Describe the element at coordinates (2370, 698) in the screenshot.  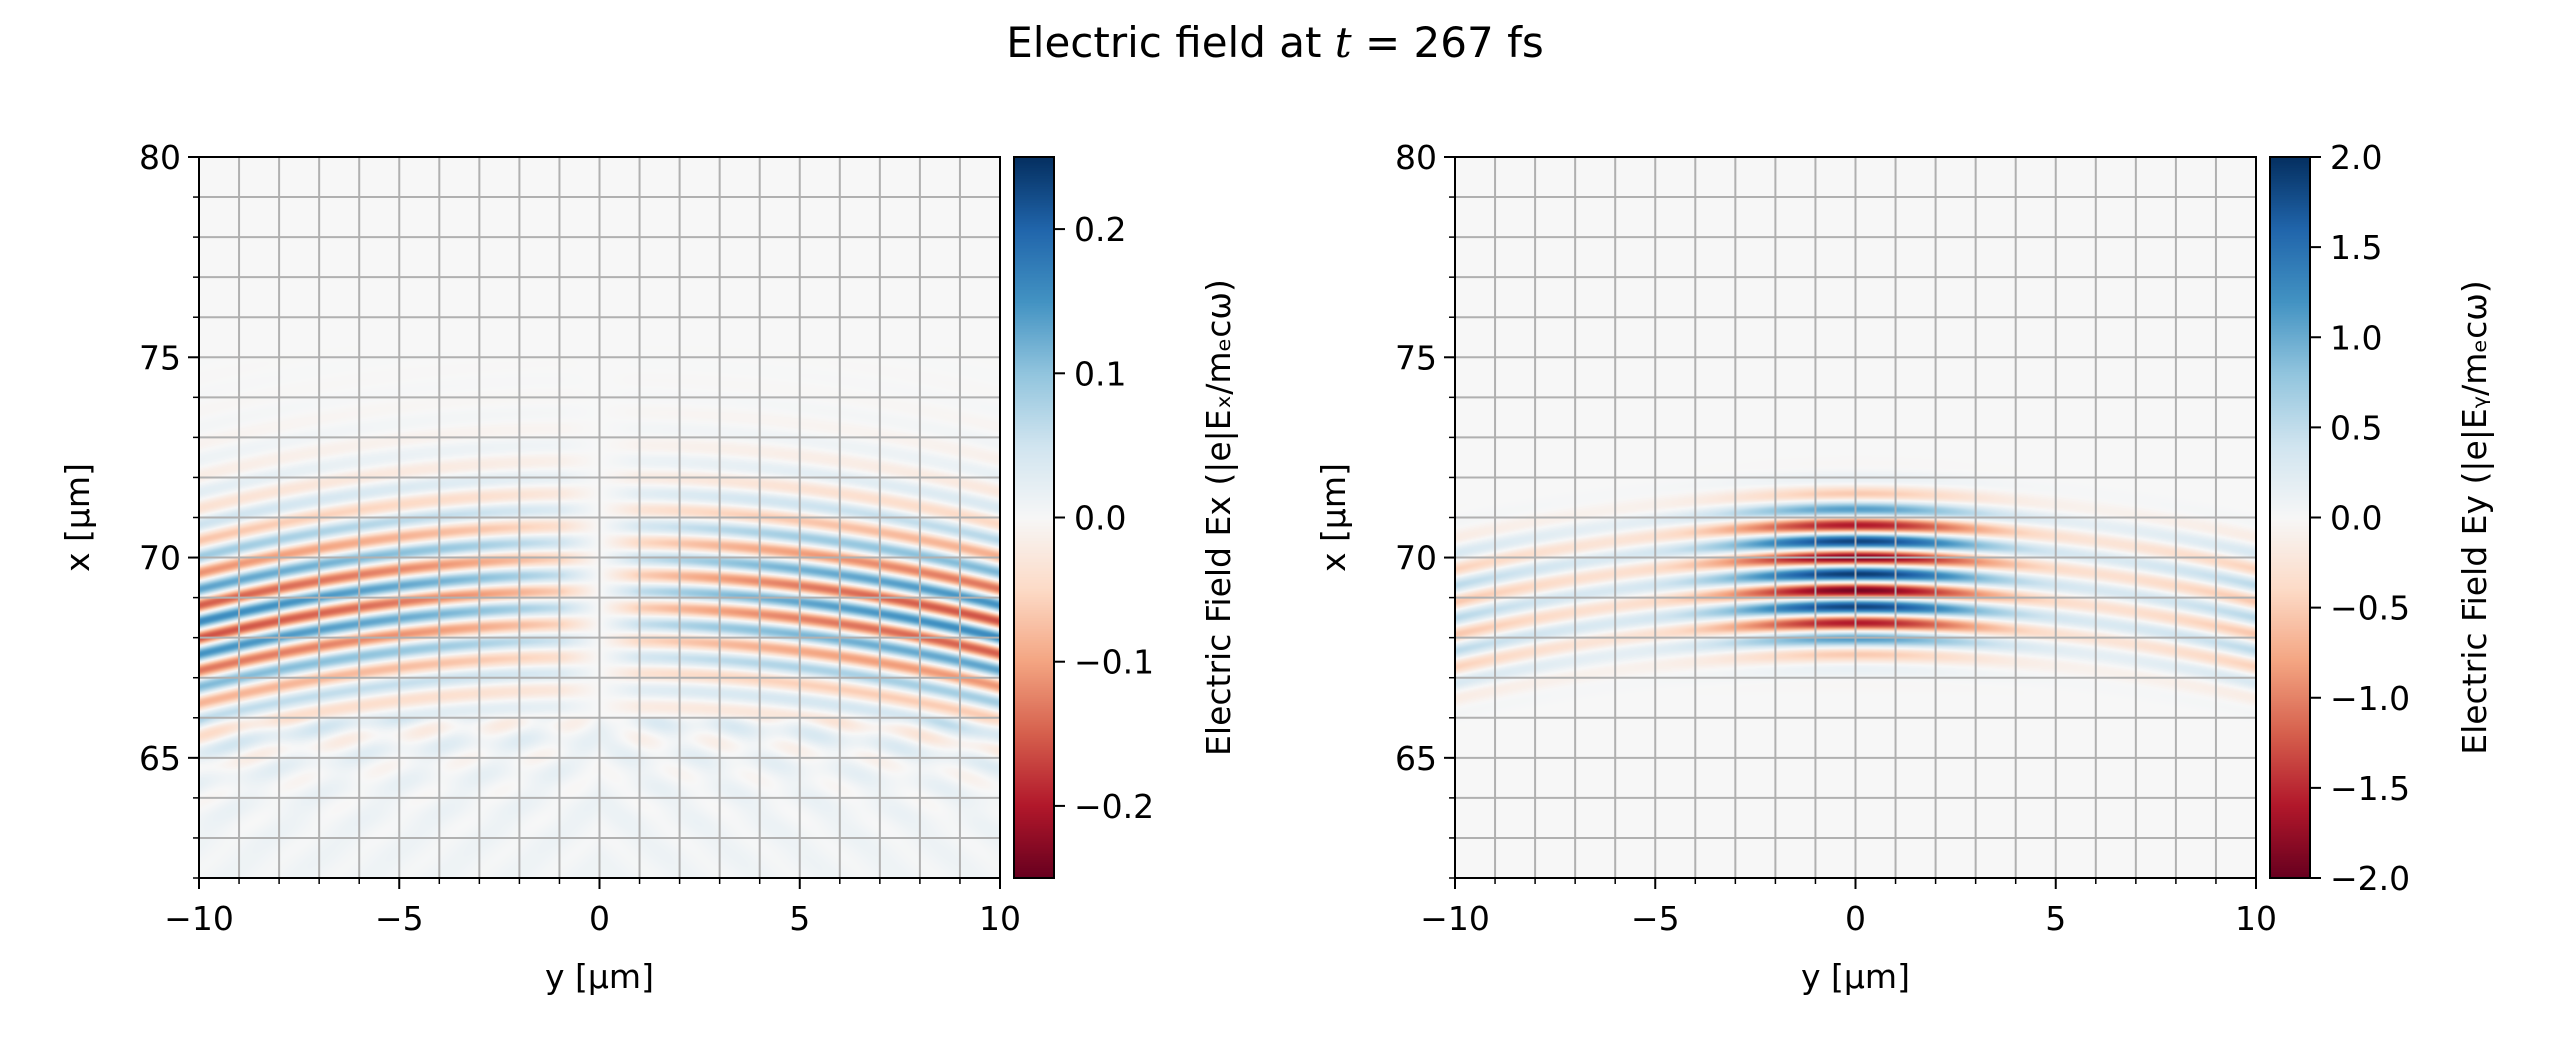
I see `colorbar-tick-label: −1.0` at that location.